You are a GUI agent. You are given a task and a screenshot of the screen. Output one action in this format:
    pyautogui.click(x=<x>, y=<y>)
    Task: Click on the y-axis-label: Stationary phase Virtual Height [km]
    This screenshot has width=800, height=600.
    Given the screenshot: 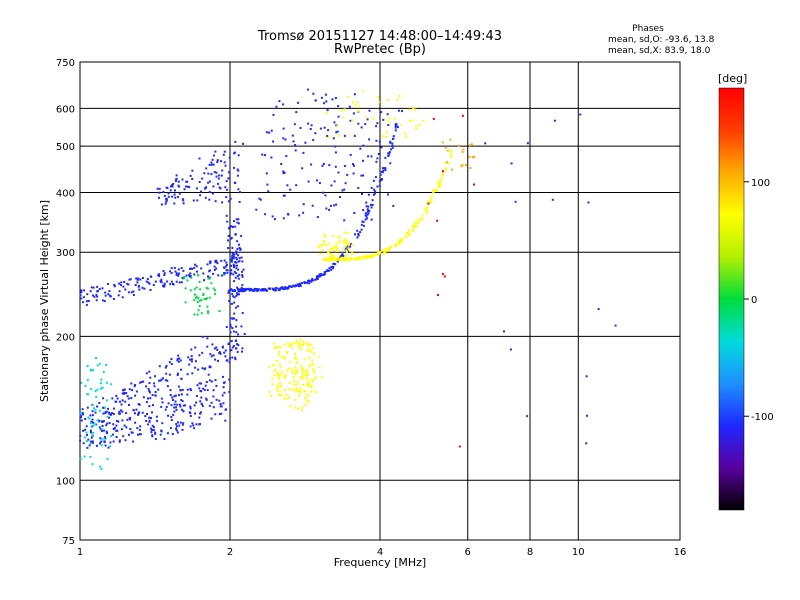 What is the action you would take?
    pyautogui.click(x=44, y=301)
    